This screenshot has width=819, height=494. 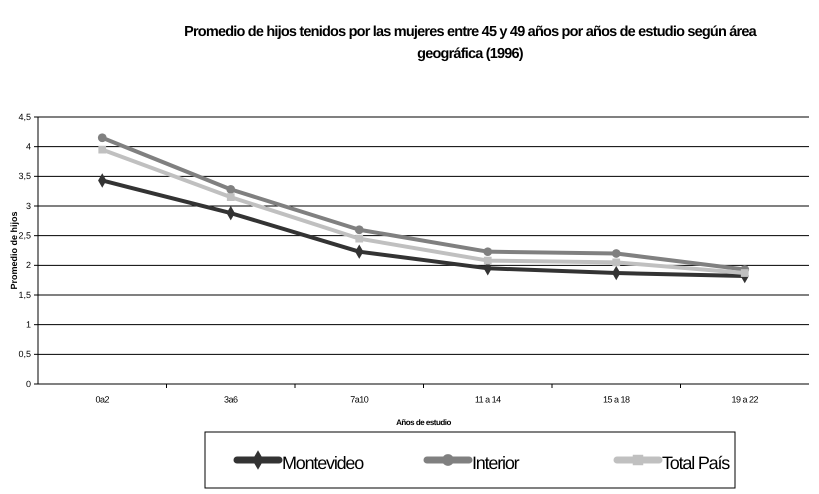 I want to click on x-tick-label: 3a6, so click(x=231, y=399).